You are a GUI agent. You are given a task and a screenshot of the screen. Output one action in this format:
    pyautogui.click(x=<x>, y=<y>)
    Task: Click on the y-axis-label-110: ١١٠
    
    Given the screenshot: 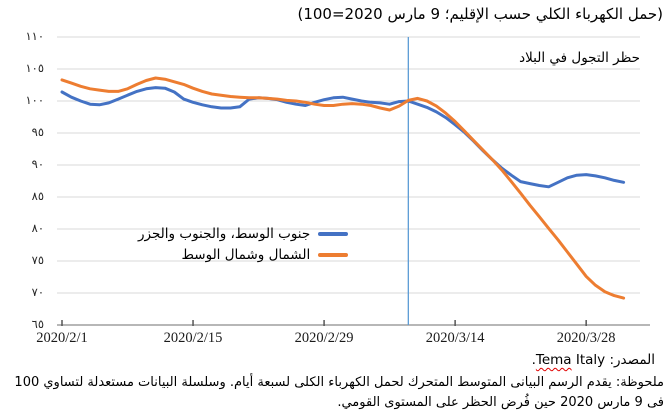 What is the action you would take?
    pyautogui.click(x=34, y=36)
    